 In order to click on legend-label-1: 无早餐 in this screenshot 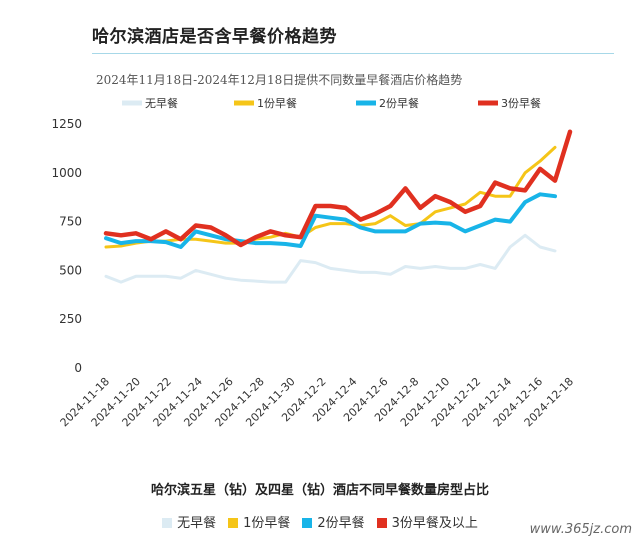, I will do `click(161, 103)`.